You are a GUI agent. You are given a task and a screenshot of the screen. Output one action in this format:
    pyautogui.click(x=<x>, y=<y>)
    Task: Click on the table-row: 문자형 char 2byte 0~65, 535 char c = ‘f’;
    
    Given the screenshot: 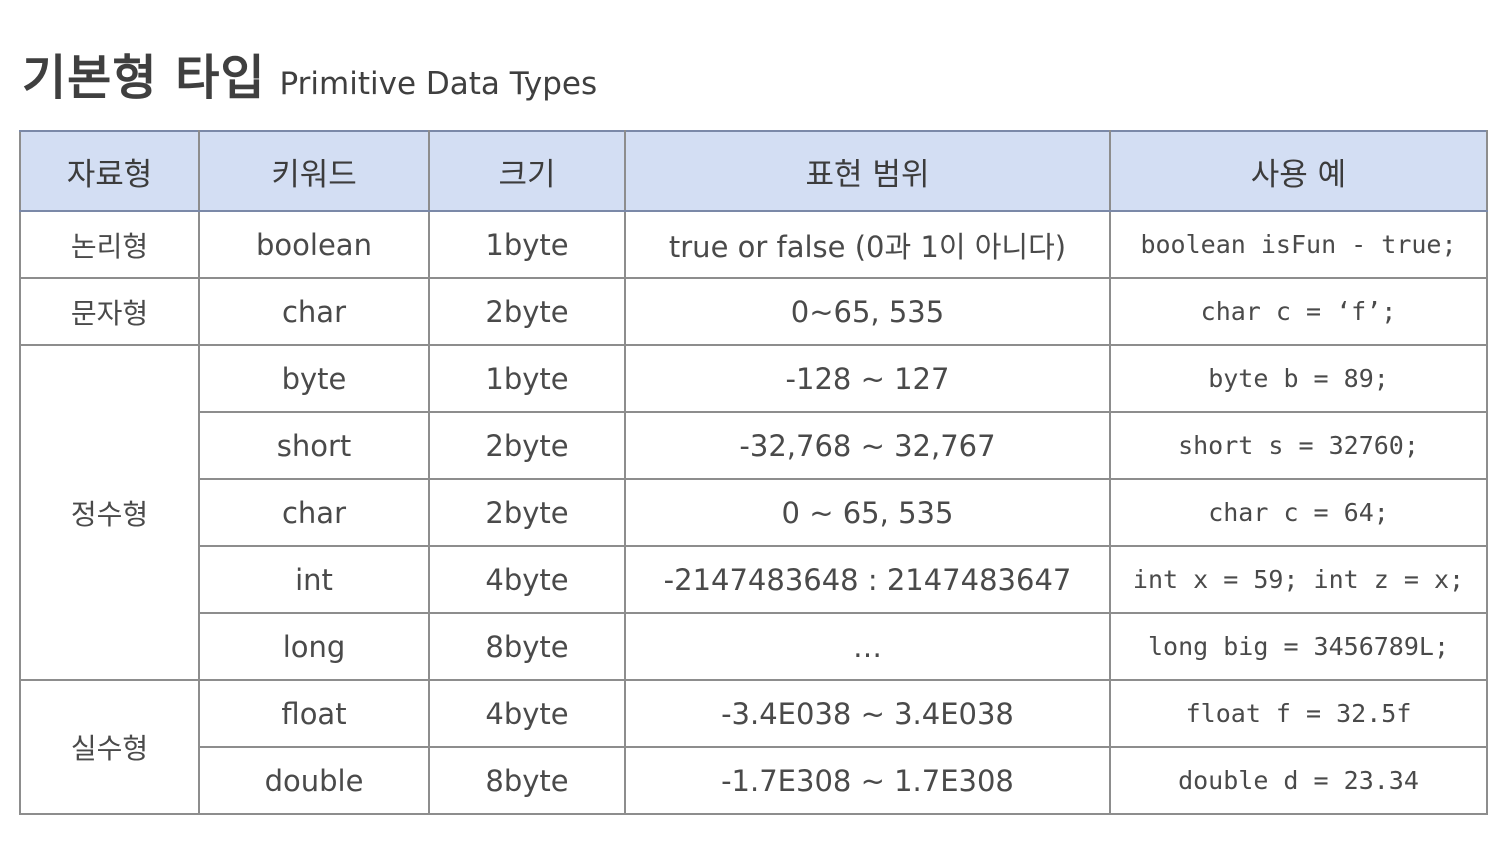 What is the action you would take?
    pyautogui.click(x=753, y=311)
    